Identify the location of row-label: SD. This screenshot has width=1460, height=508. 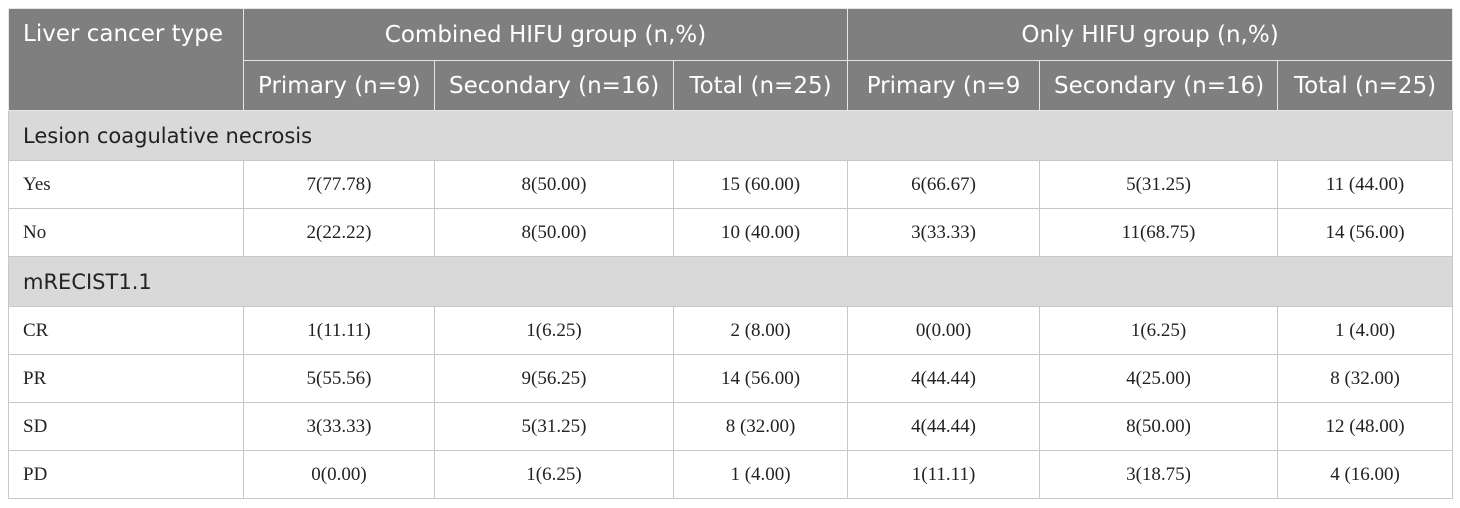
(126, 426).